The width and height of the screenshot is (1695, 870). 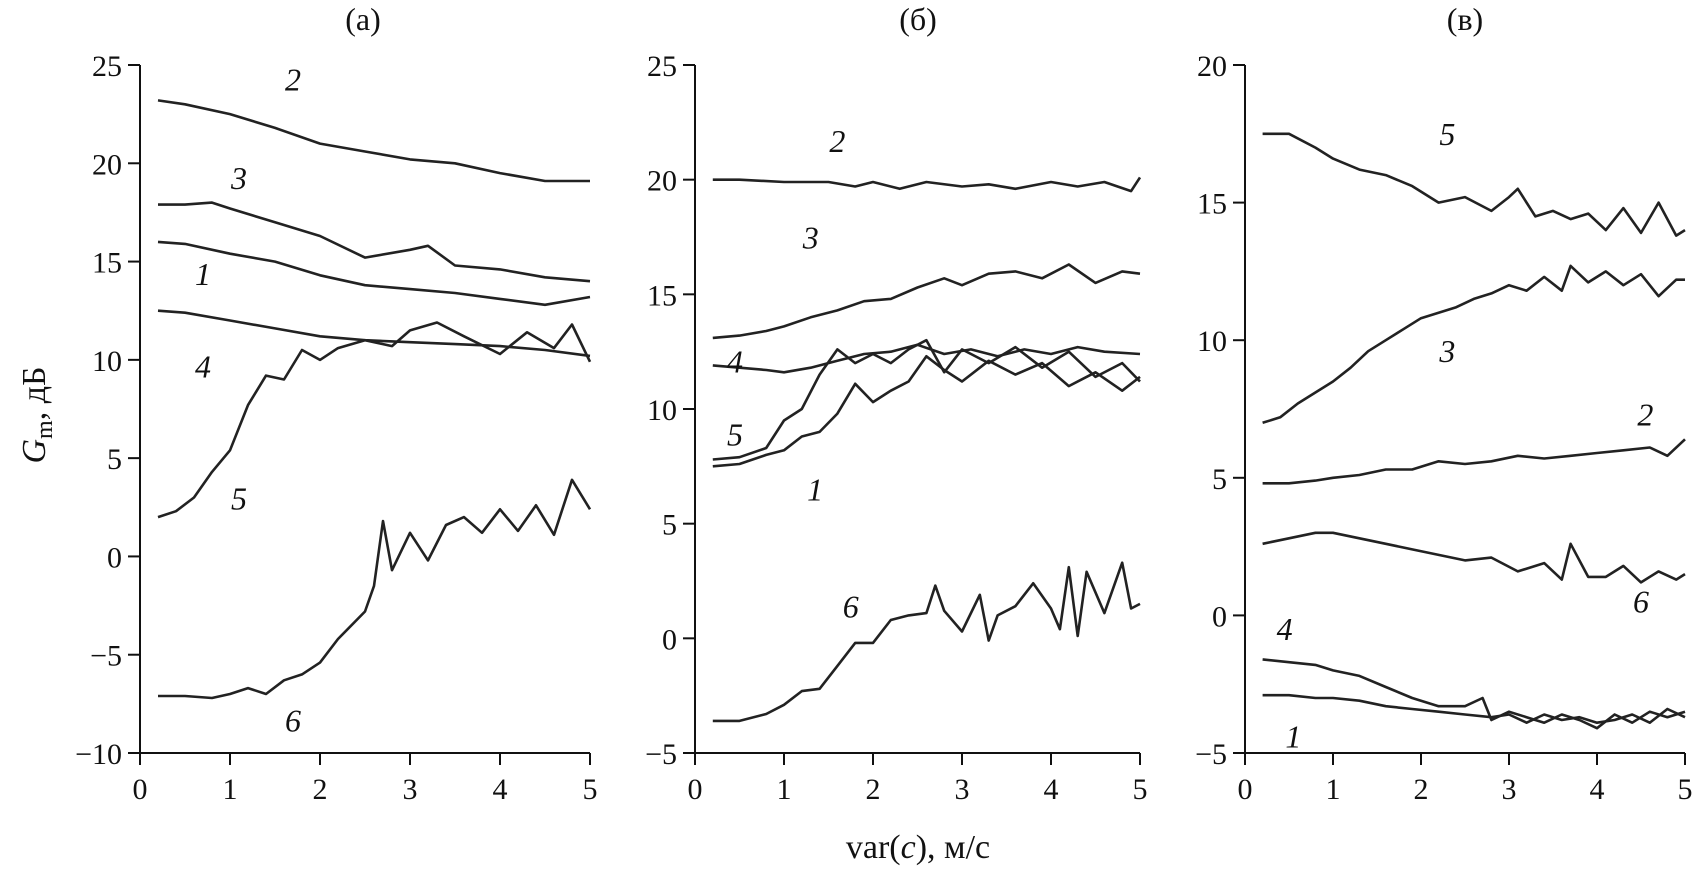 I want to click on panel-c-y-tick-label: 0, so click(x=1219, y=616).